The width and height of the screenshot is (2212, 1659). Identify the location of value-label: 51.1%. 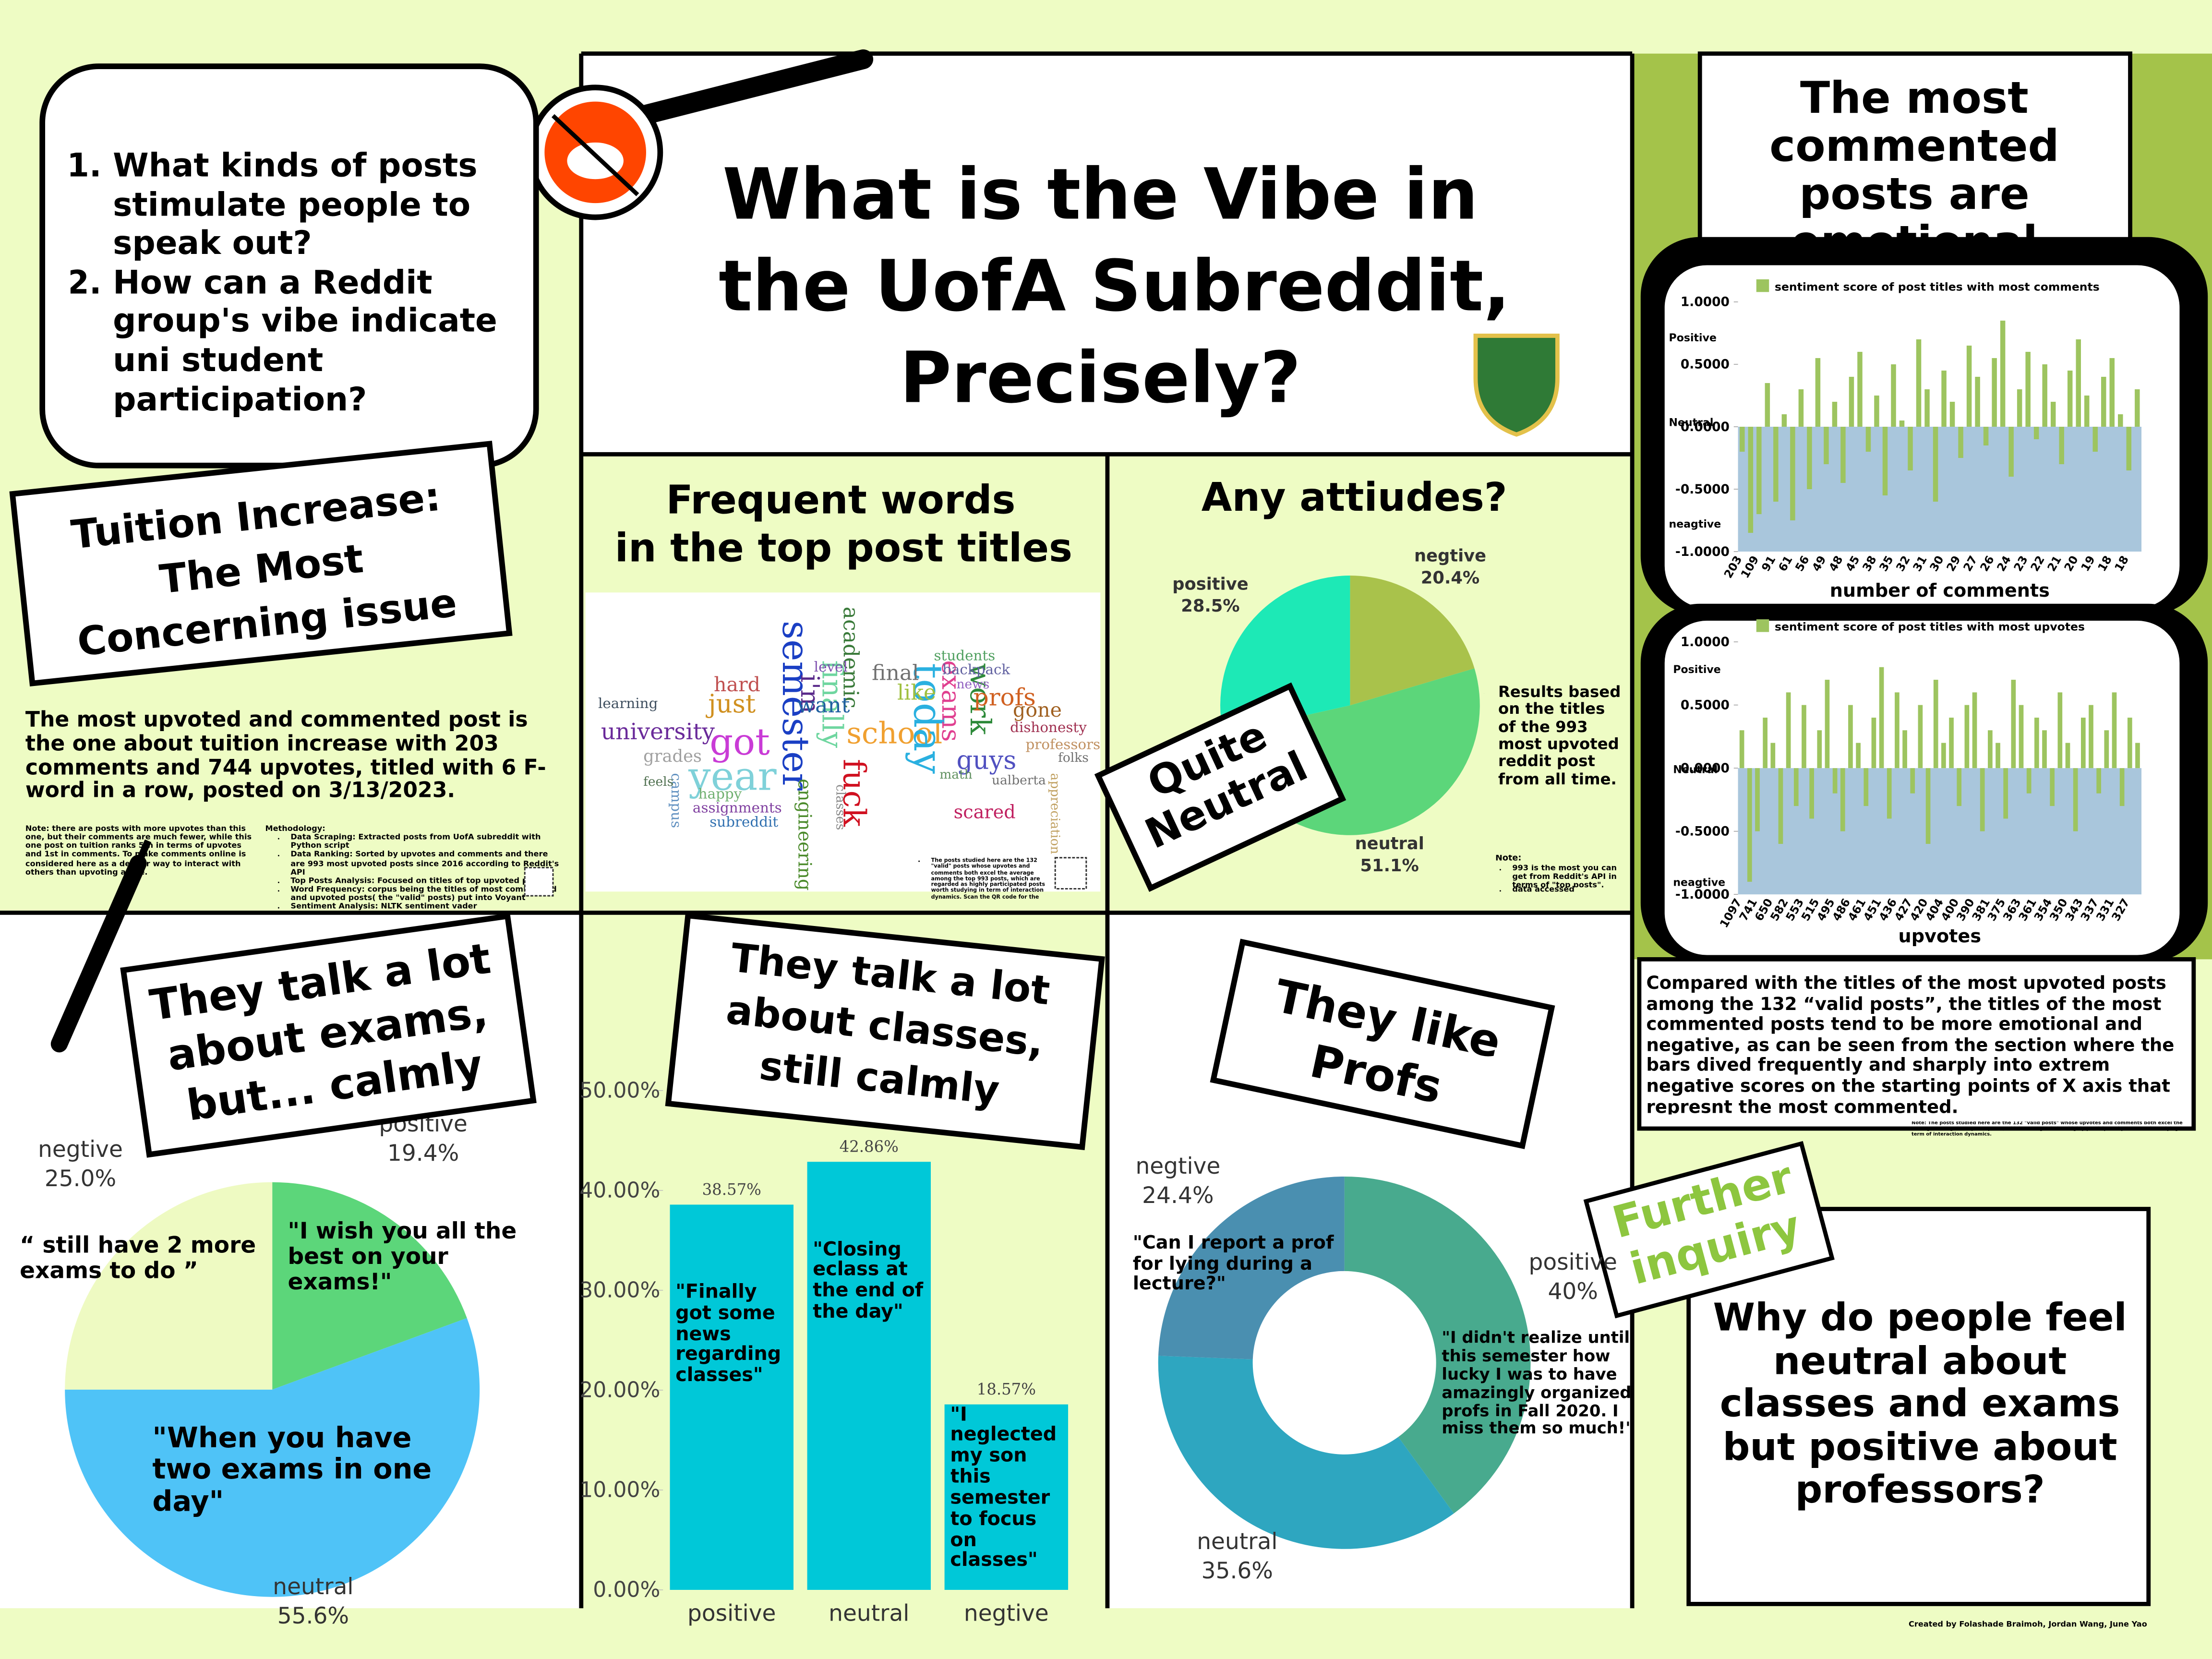
(1389, 866).